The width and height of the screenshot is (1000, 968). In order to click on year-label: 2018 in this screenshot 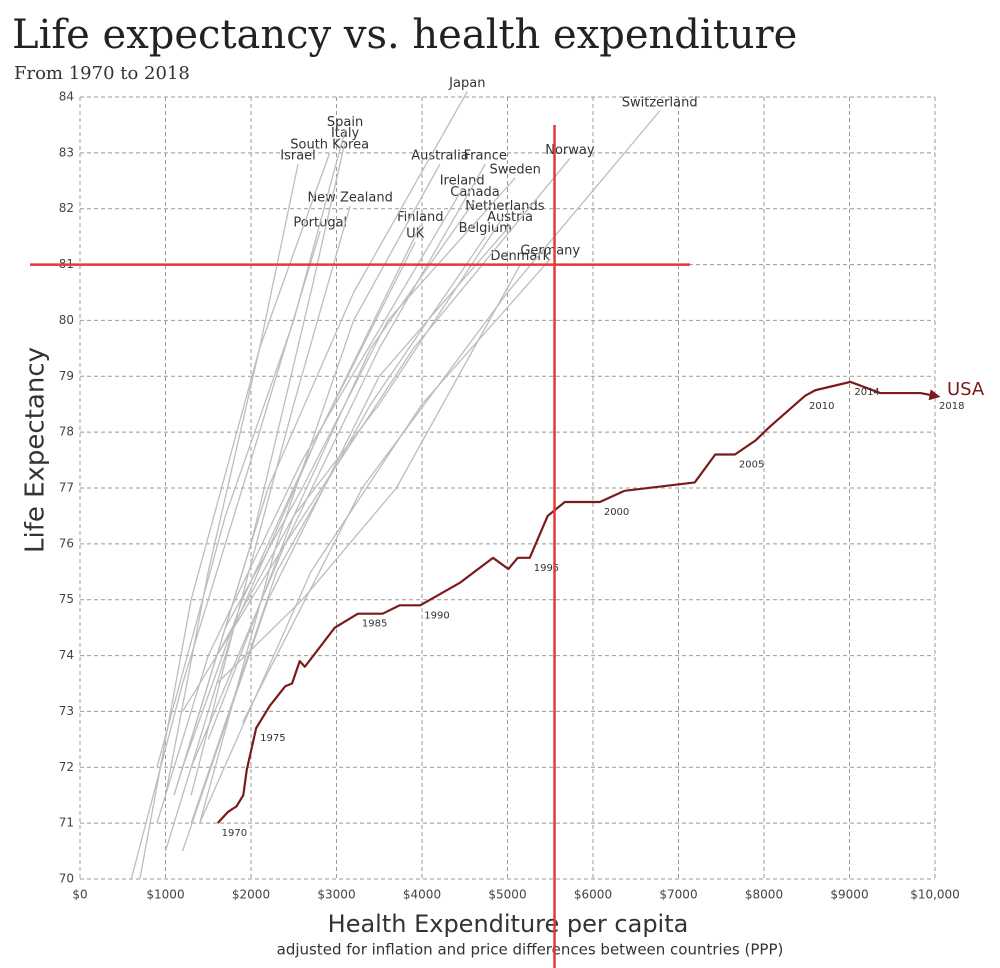, I will do `click(951, 406)`.